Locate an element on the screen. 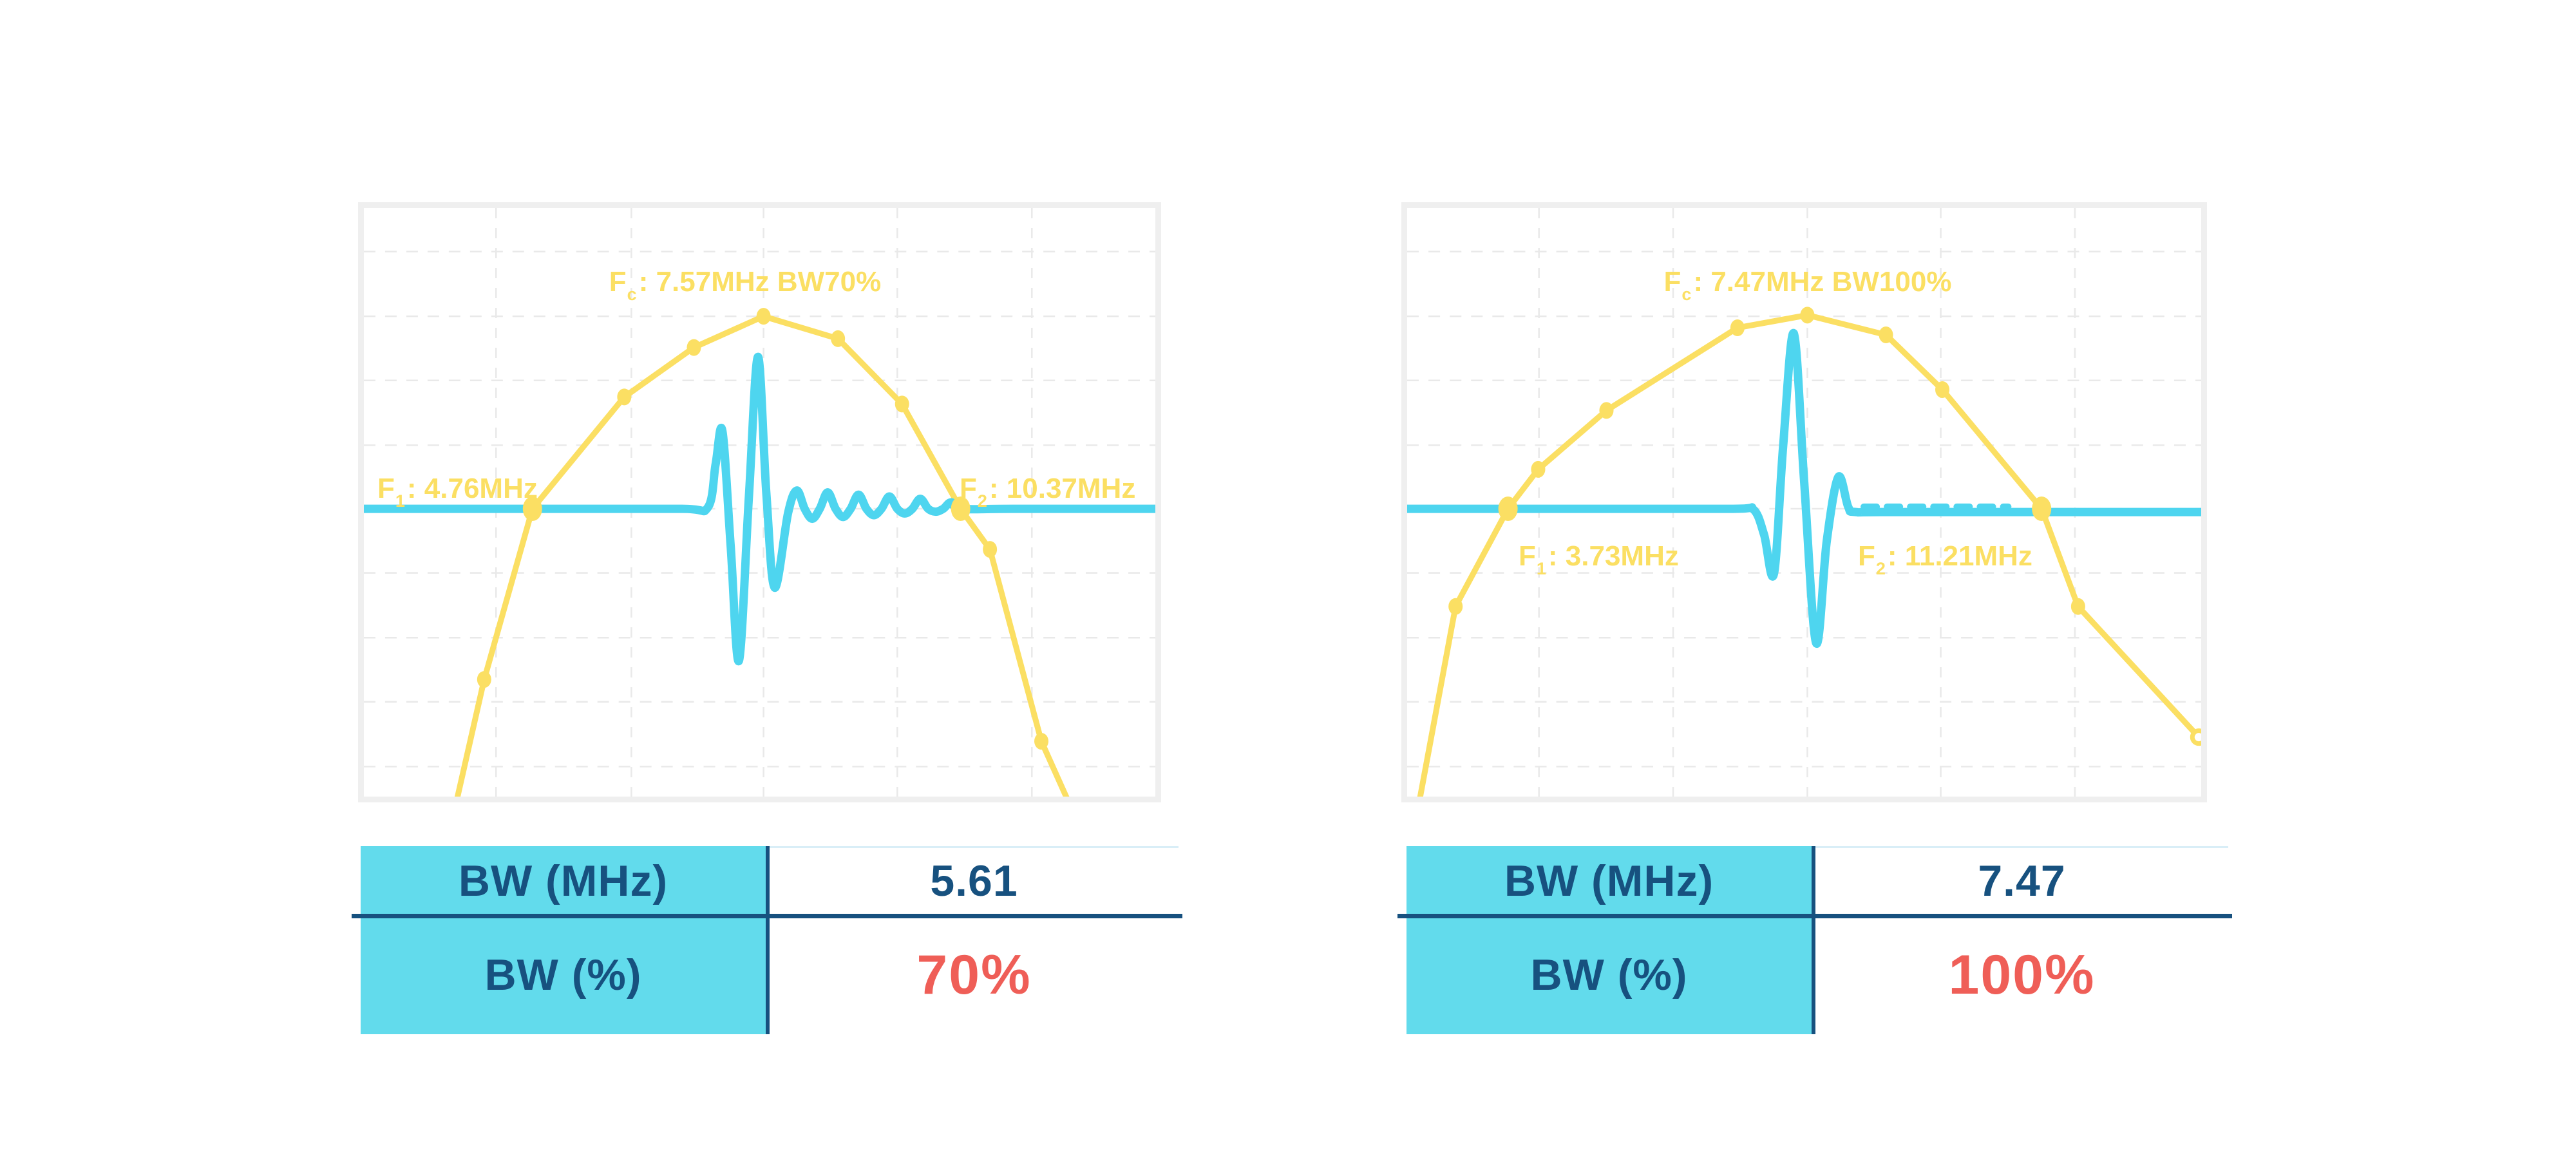 This screenshot has height=1154, width=2576. bw-pct-value: 70% is located at coordinates (974, 974).